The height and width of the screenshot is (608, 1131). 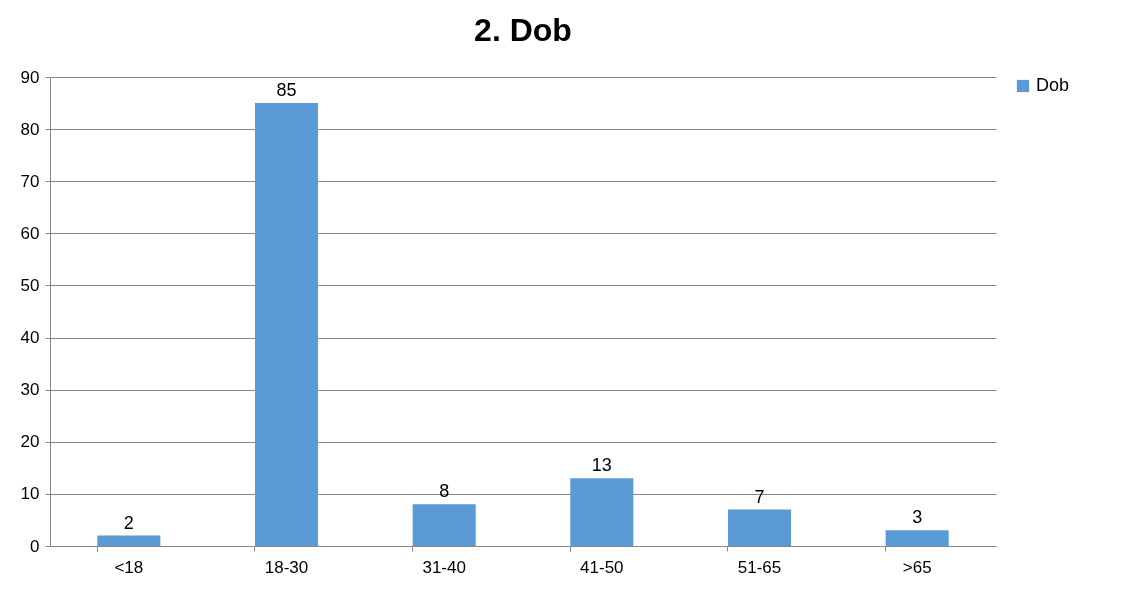 What do you see at coordinates (759, 567) in the screenshot?
I see `x-tick-label: 51-65` at bounding box center [759, 567].